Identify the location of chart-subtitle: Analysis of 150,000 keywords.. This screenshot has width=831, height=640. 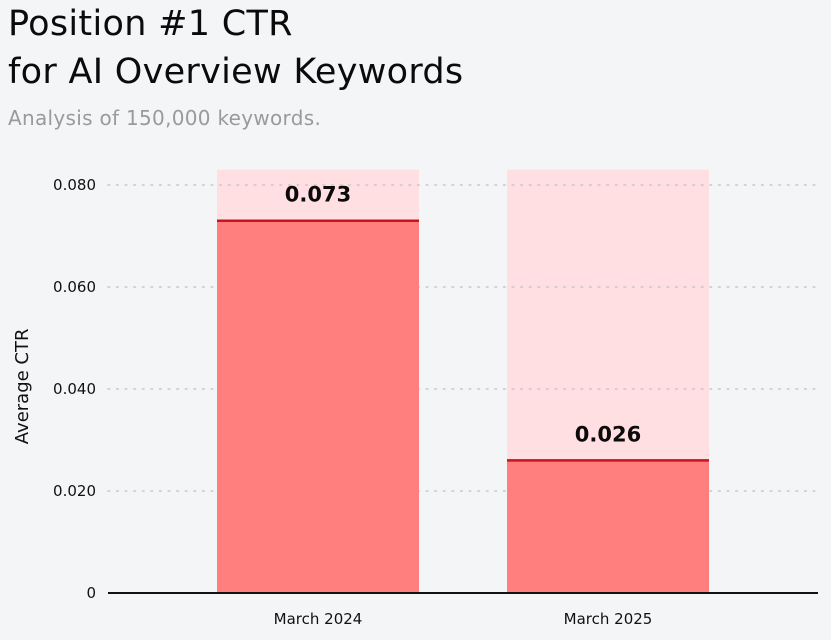
(165, 118).